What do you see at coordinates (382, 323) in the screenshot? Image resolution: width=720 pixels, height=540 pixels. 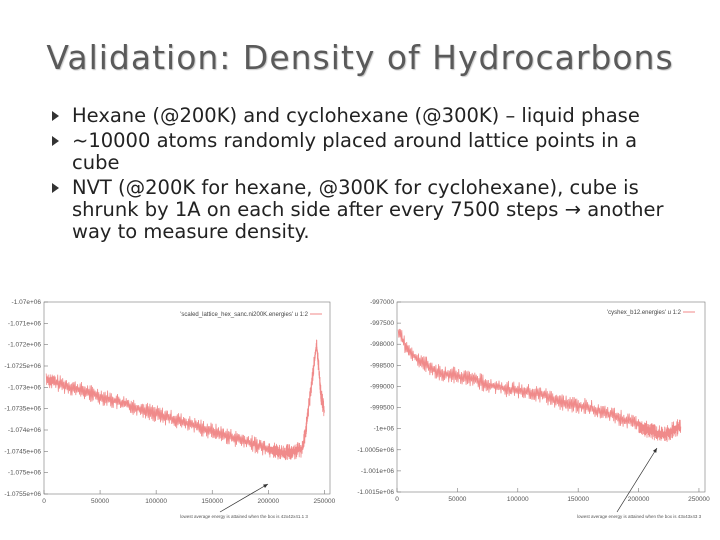 I see `y-tick-label: -997500` at bounding box center [382, 323].